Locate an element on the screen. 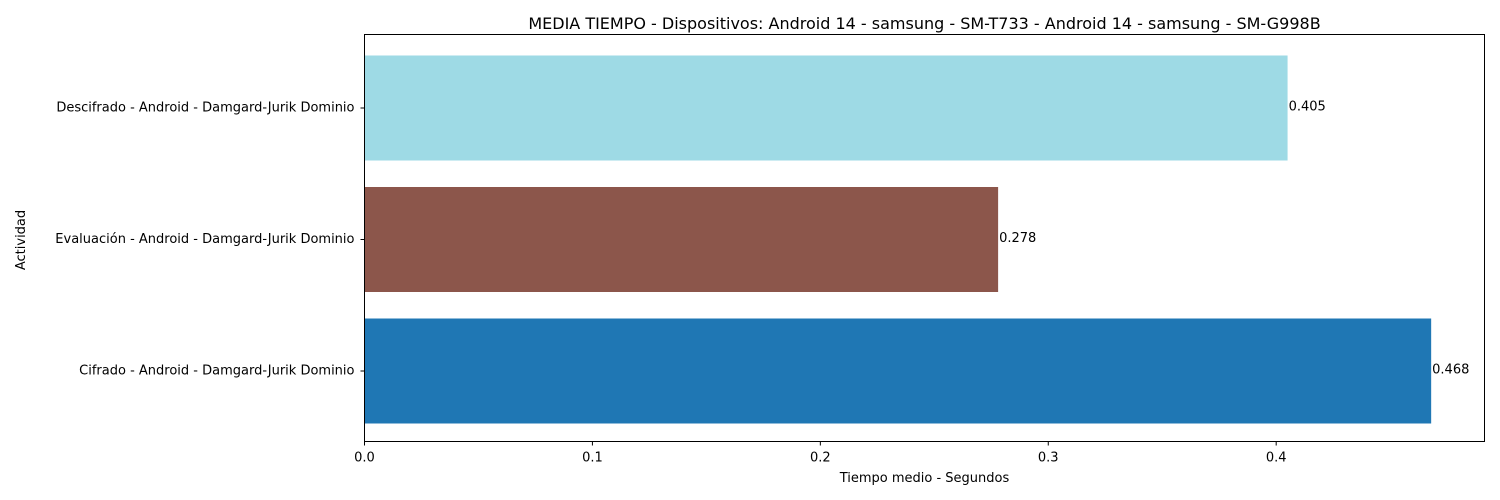  x-tick-label: 0.4 is located at coordinates (1276, 458).